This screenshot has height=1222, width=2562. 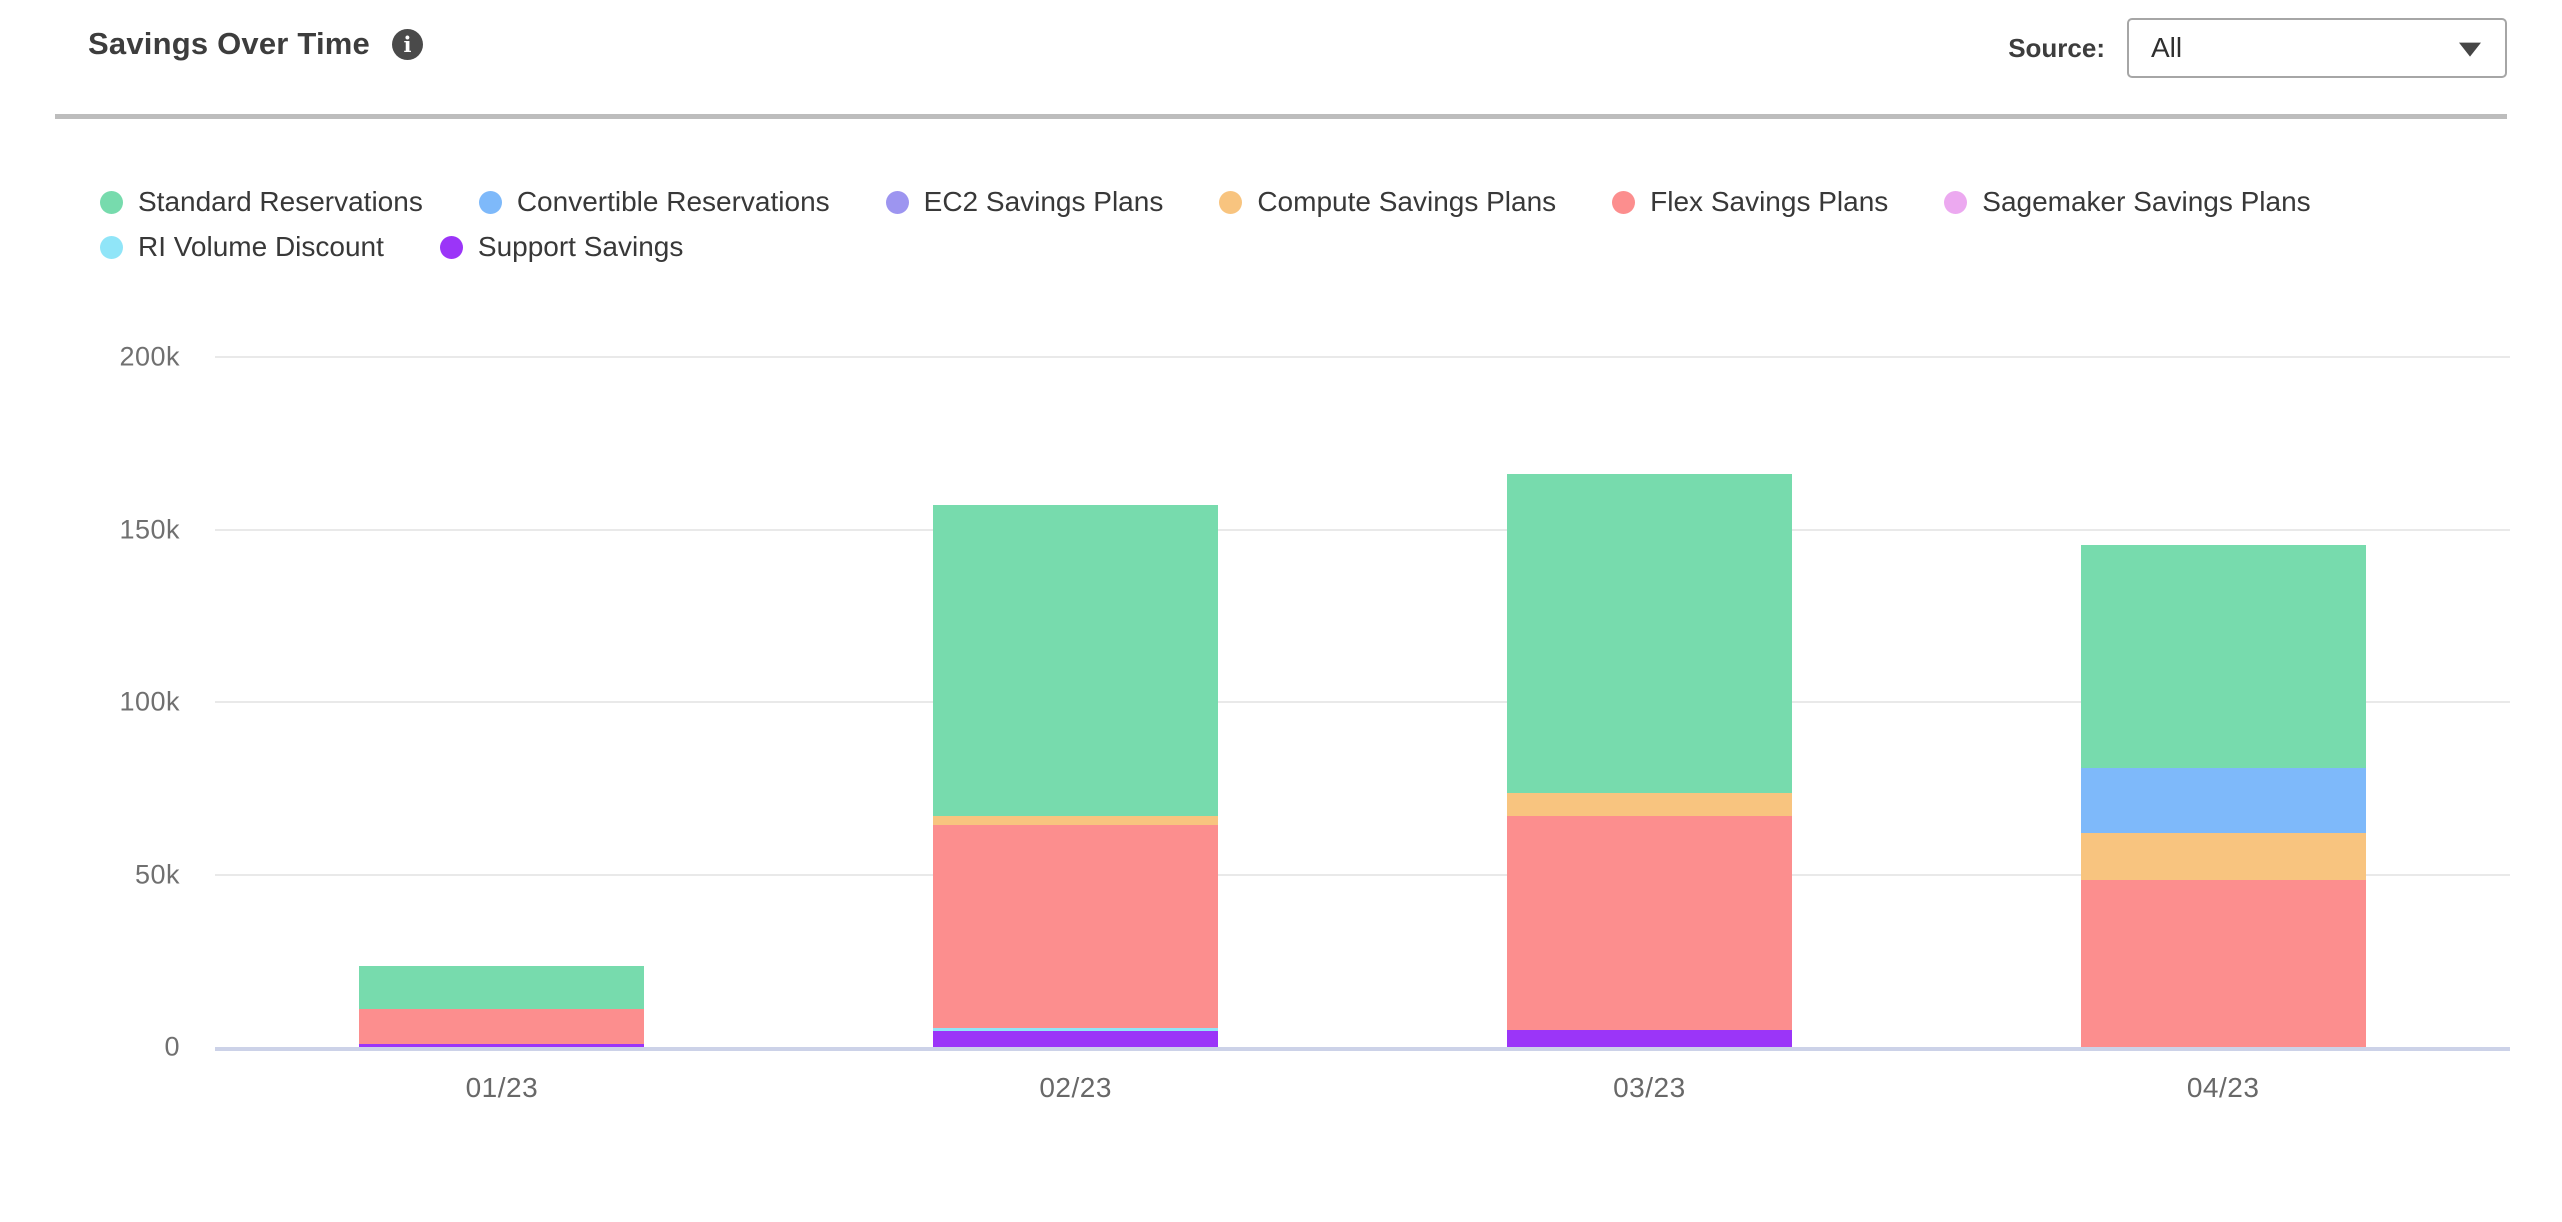 I want to click on legend-item-ec2-savings-plans: EC2 Savings Plans, so click(x=1024, y=202).